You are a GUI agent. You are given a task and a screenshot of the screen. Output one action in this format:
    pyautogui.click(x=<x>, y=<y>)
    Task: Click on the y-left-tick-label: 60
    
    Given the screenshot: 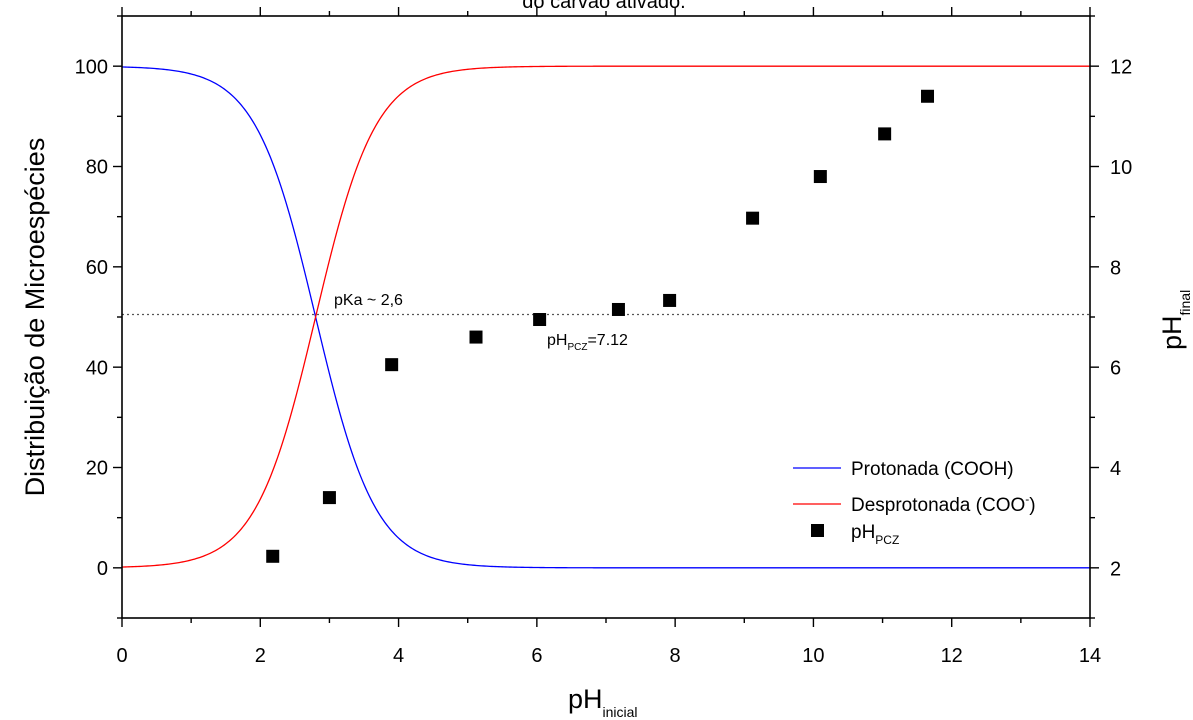 What is the action you would take?
    pyautogui.click(x=97, y=268)
    